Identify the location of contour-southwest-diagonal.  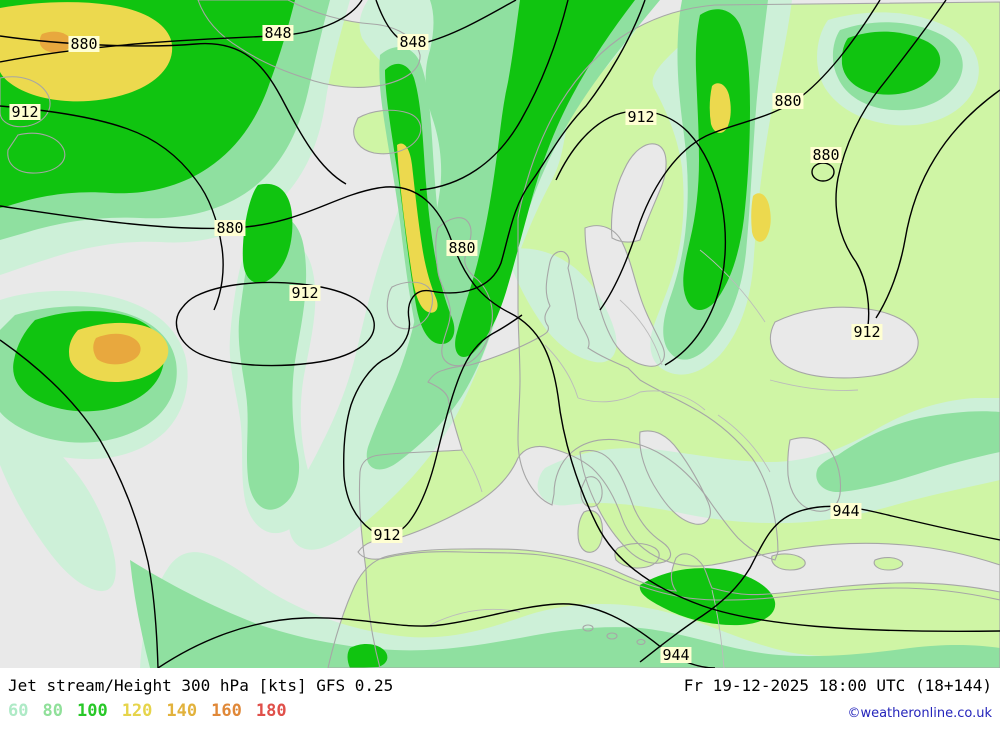
(79, 503).